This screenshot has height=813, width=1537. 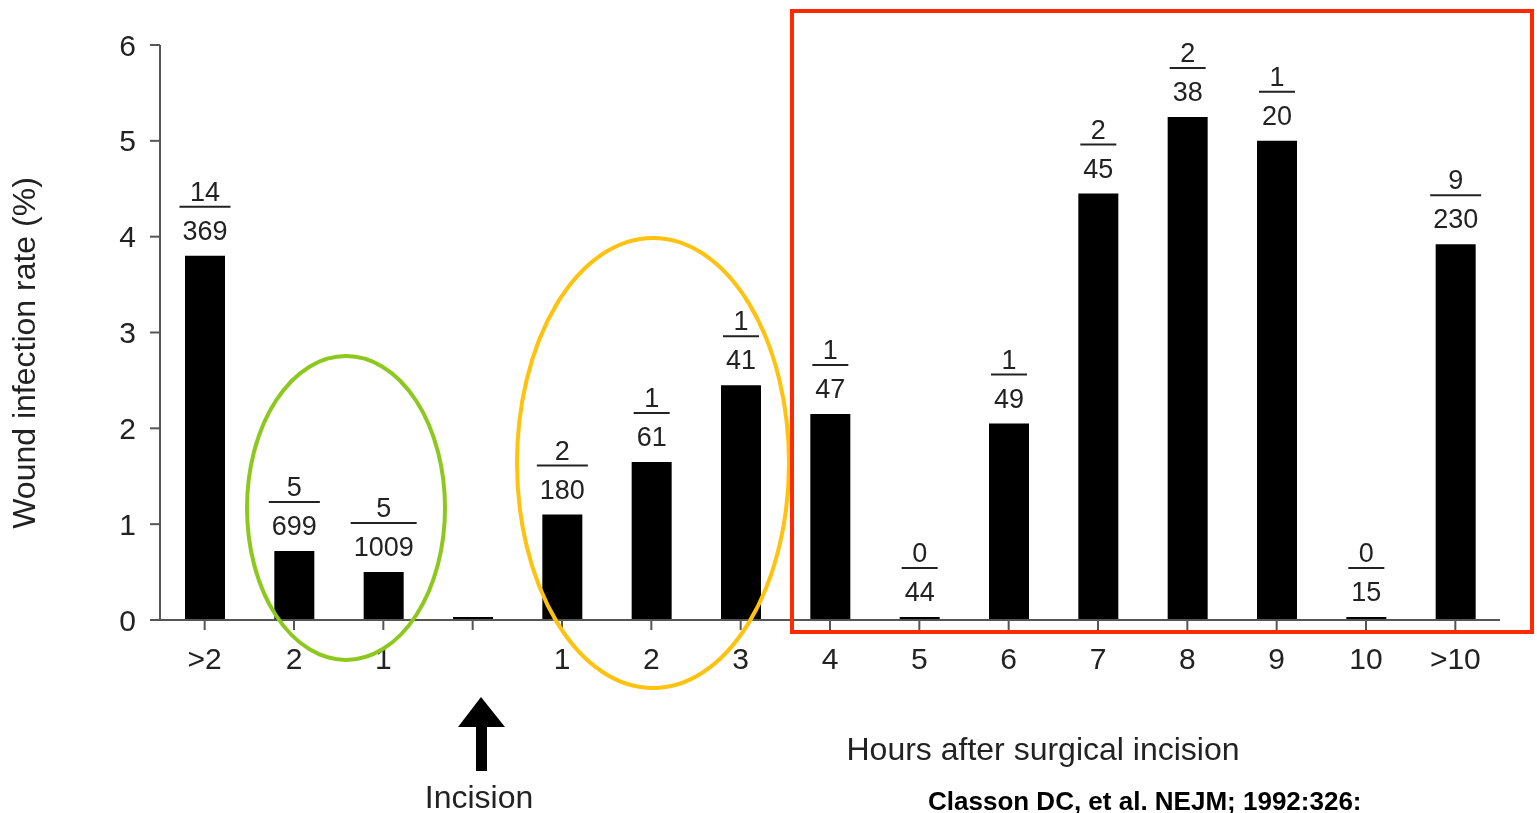 I want to click on annotation: 1 49, so click(x=1009, y=379).